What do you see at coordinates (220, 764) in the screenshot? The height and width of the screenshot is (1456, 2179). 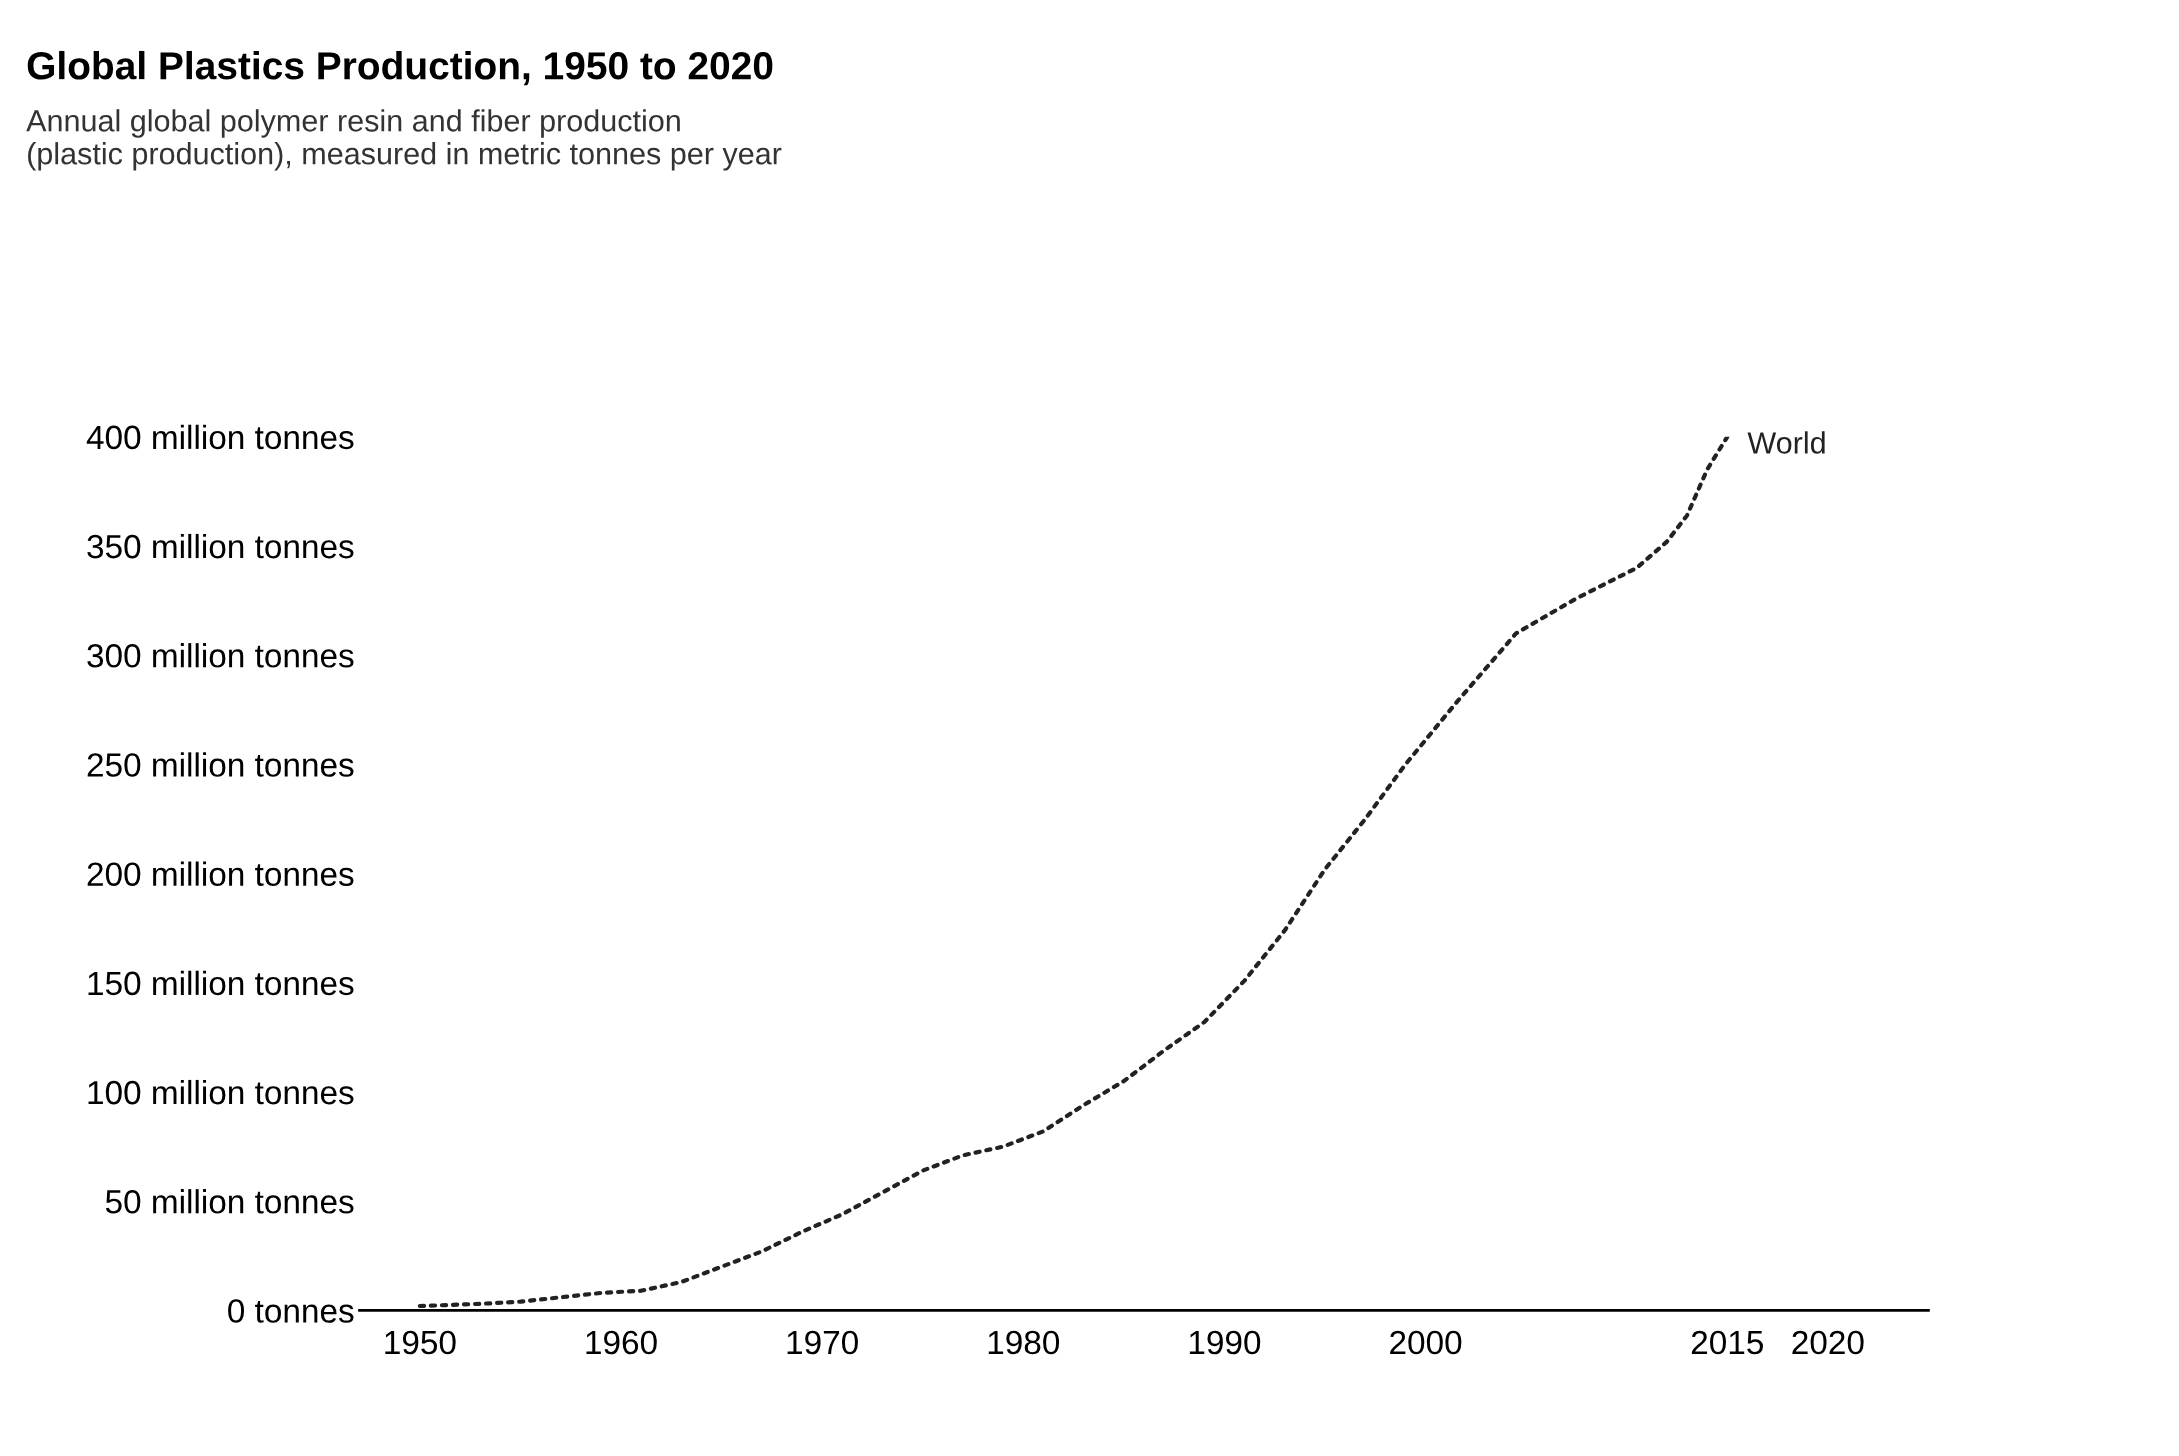 I see `y-tick-label: 250 million tonnes` at bounding box center [220, 764].